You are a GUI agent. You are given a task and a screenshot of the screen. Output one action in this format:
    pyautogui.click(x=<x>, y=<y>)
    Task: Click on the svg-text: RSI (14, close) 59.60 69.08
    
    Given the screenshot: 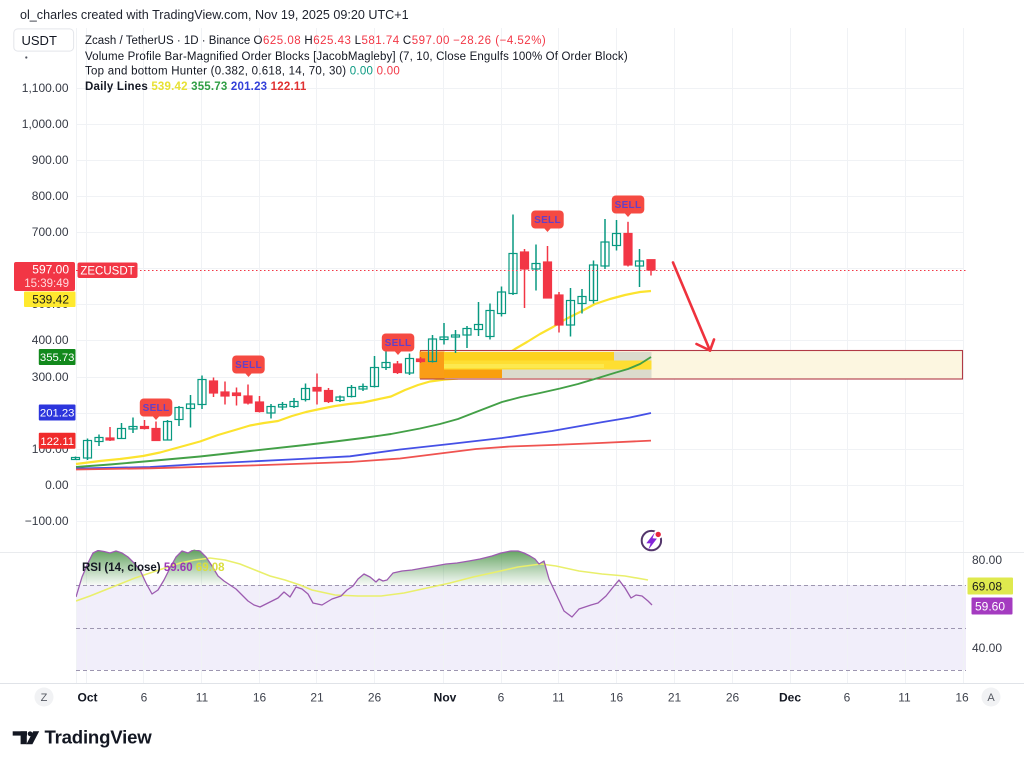 What is the action you would take?
    pyautogui.click(x=153, y=568)
    